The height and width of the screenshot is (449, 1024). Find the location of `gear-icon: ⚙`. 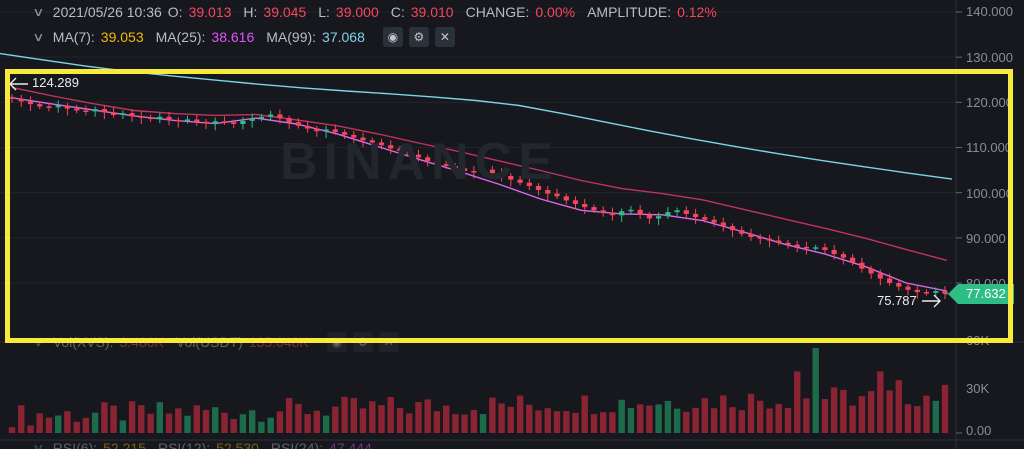

gear-icon: ⚙ is located at coordinates (418, 37).